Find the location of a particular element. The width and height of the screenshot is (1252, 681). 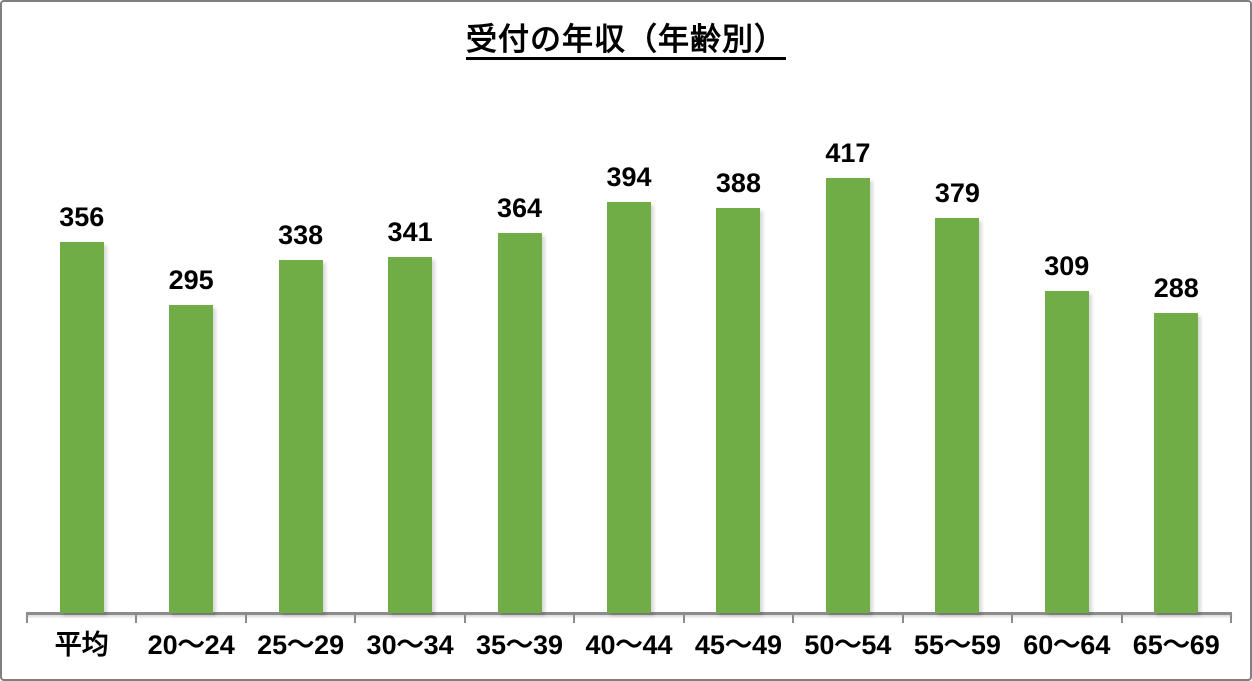

x-axis-category-label: 35～39 is located at coordinates (520, 645).